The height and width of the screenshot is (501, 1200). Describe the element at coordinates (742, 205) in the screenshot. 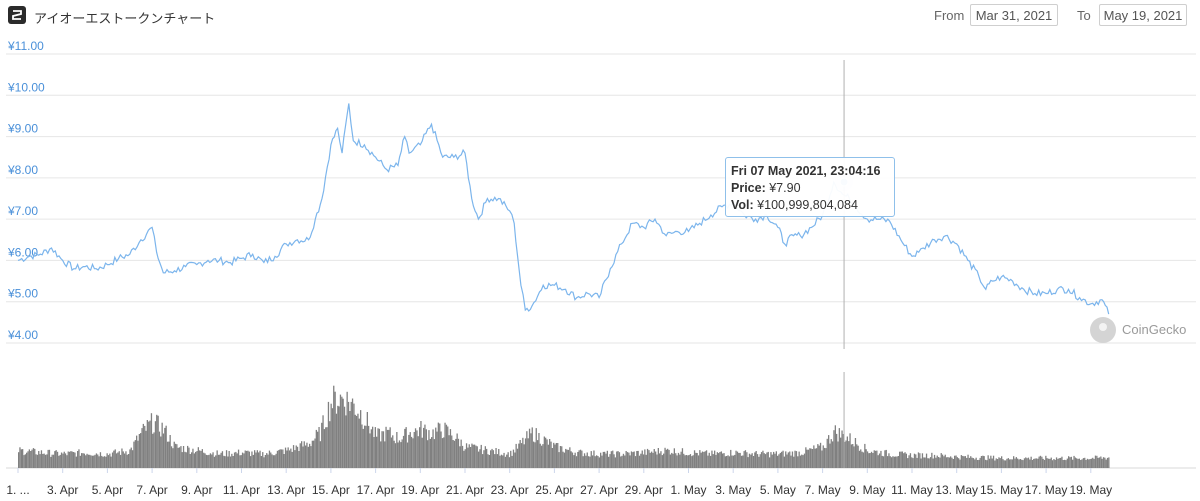

I see `tooltip-volume-label: Vol:` at that location.